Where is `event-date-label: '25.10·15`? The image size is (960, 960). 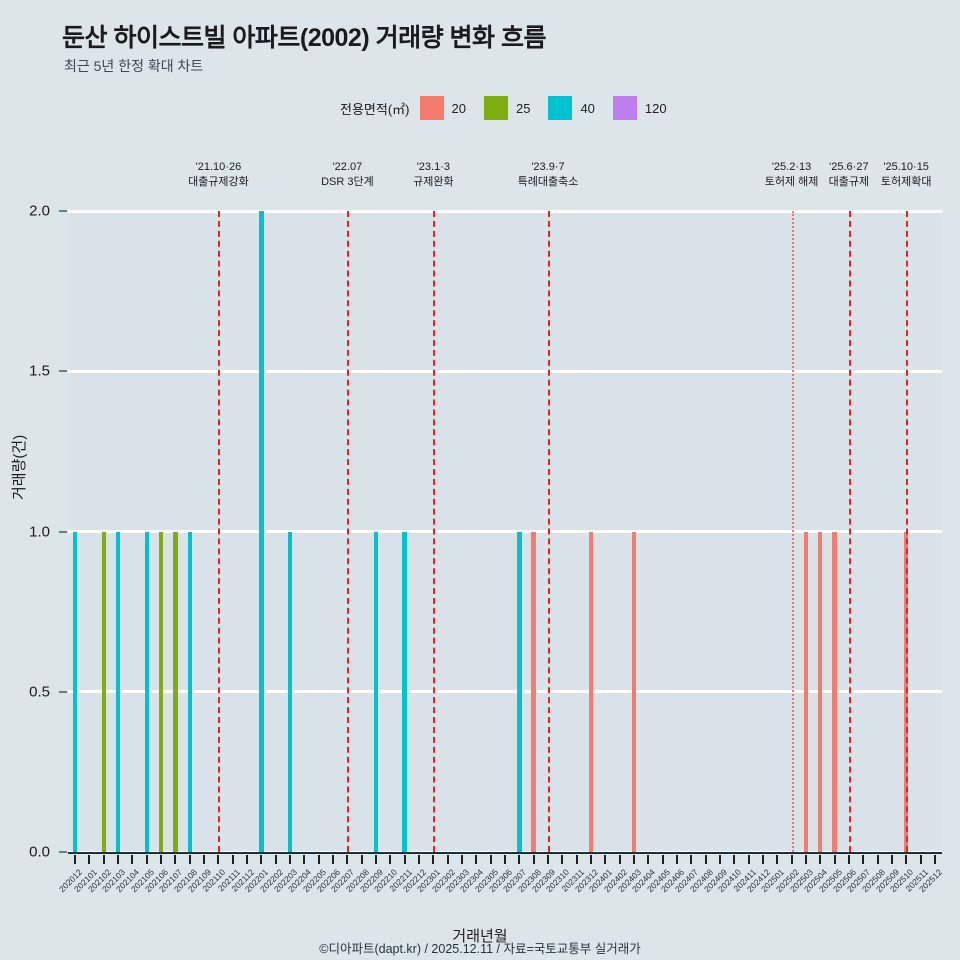
event-date-label: '25.10·15 is located at coordinates (906, 167).